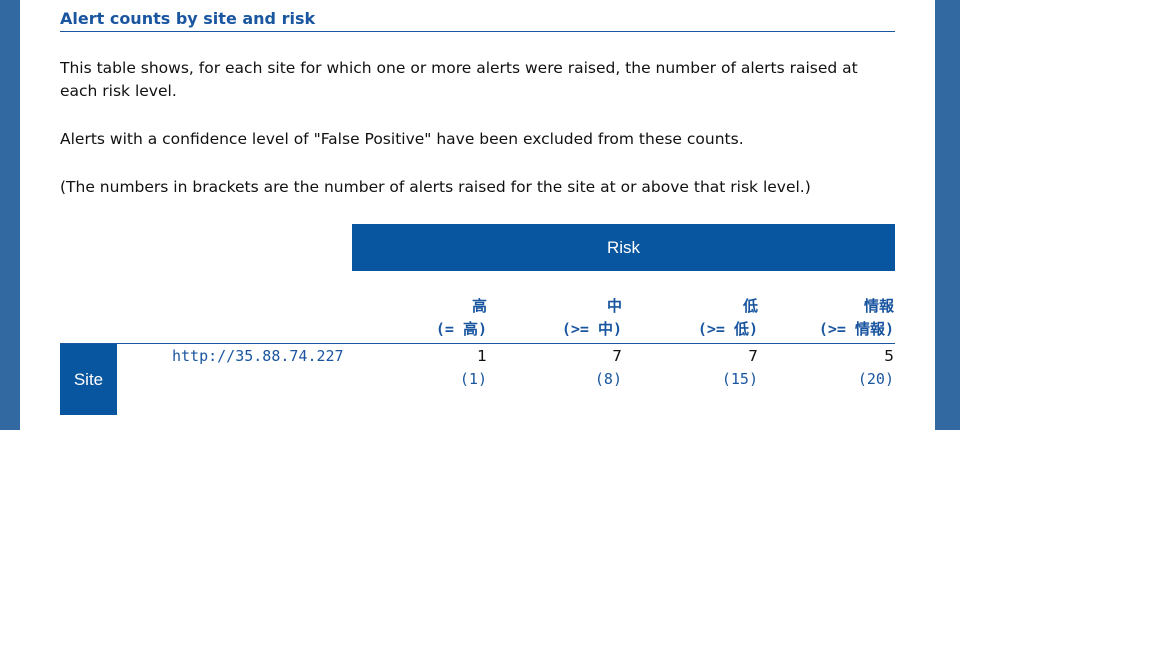 The height and width of the screenshot is (648, 1152). What do you see at coordinates (10, 215) in the screenshot?
I see `left-sidebar` at bounding box center [10, 215].